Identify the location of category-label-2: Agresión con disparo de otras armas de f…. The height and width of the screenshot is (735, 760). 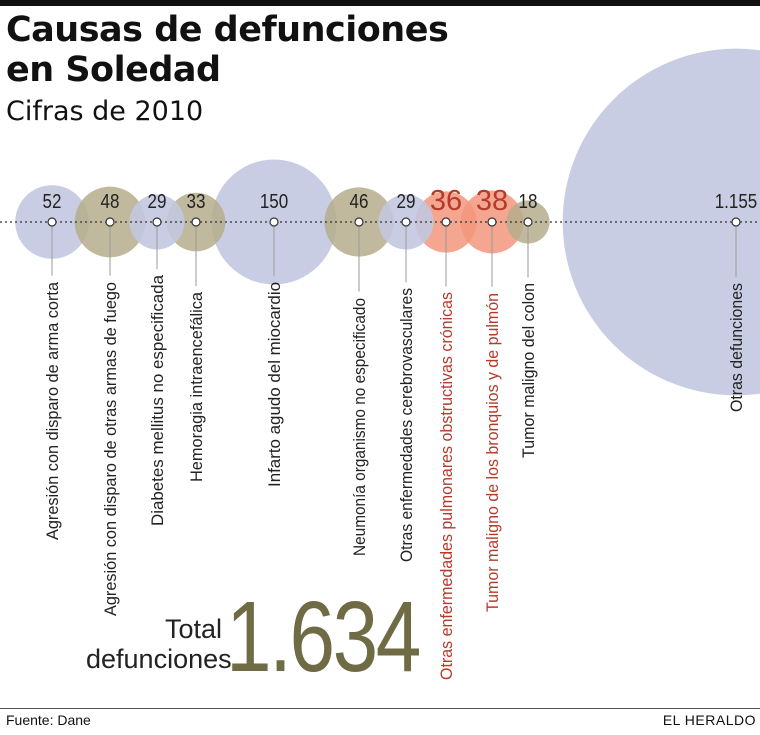
(110, 449).